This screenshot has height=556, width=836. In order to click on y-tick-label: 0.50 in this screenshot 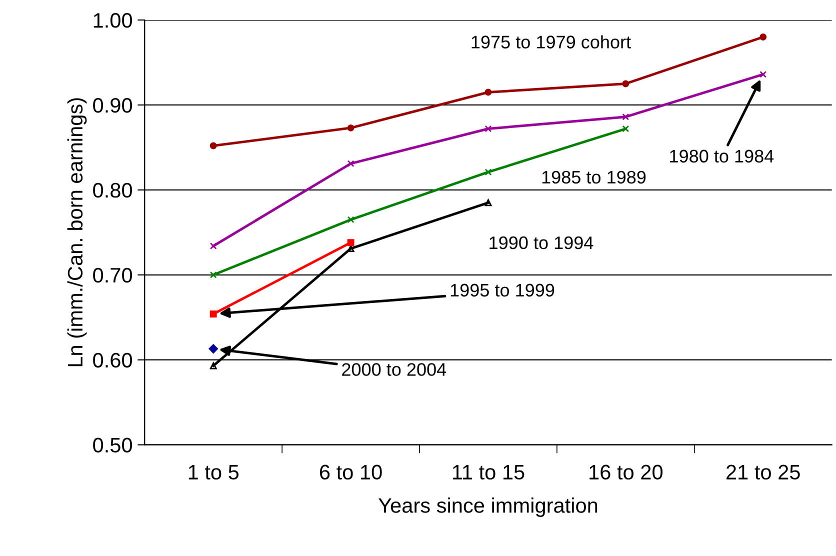, I will do `click(112, 445)`.